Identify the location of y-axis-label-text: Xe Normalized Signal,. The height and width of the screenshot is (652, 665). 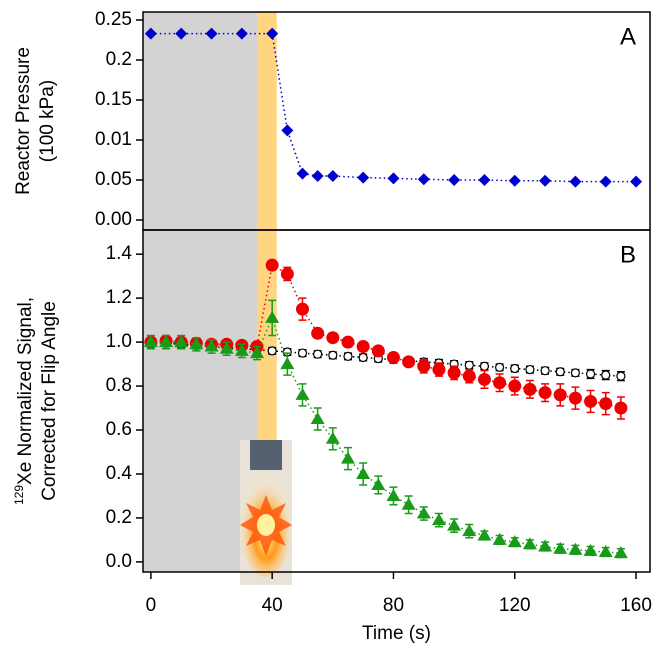
(25, 391).